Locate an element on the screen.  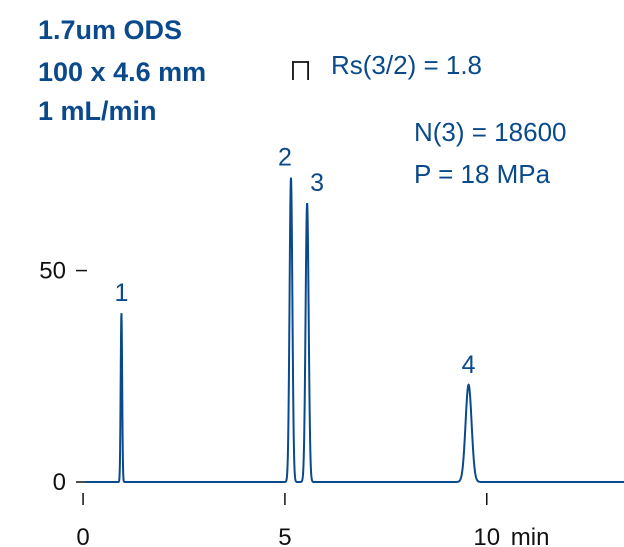
x-tick-label-0: 0 is located at coordinates (82, 535).